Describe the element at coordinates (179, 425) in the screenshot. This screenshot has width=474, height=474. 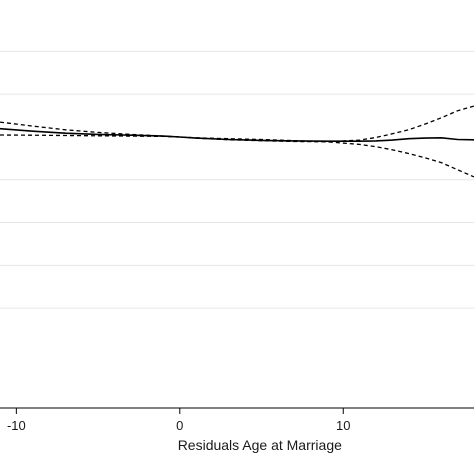
I see `x-tick-label-1: 0` at that location.